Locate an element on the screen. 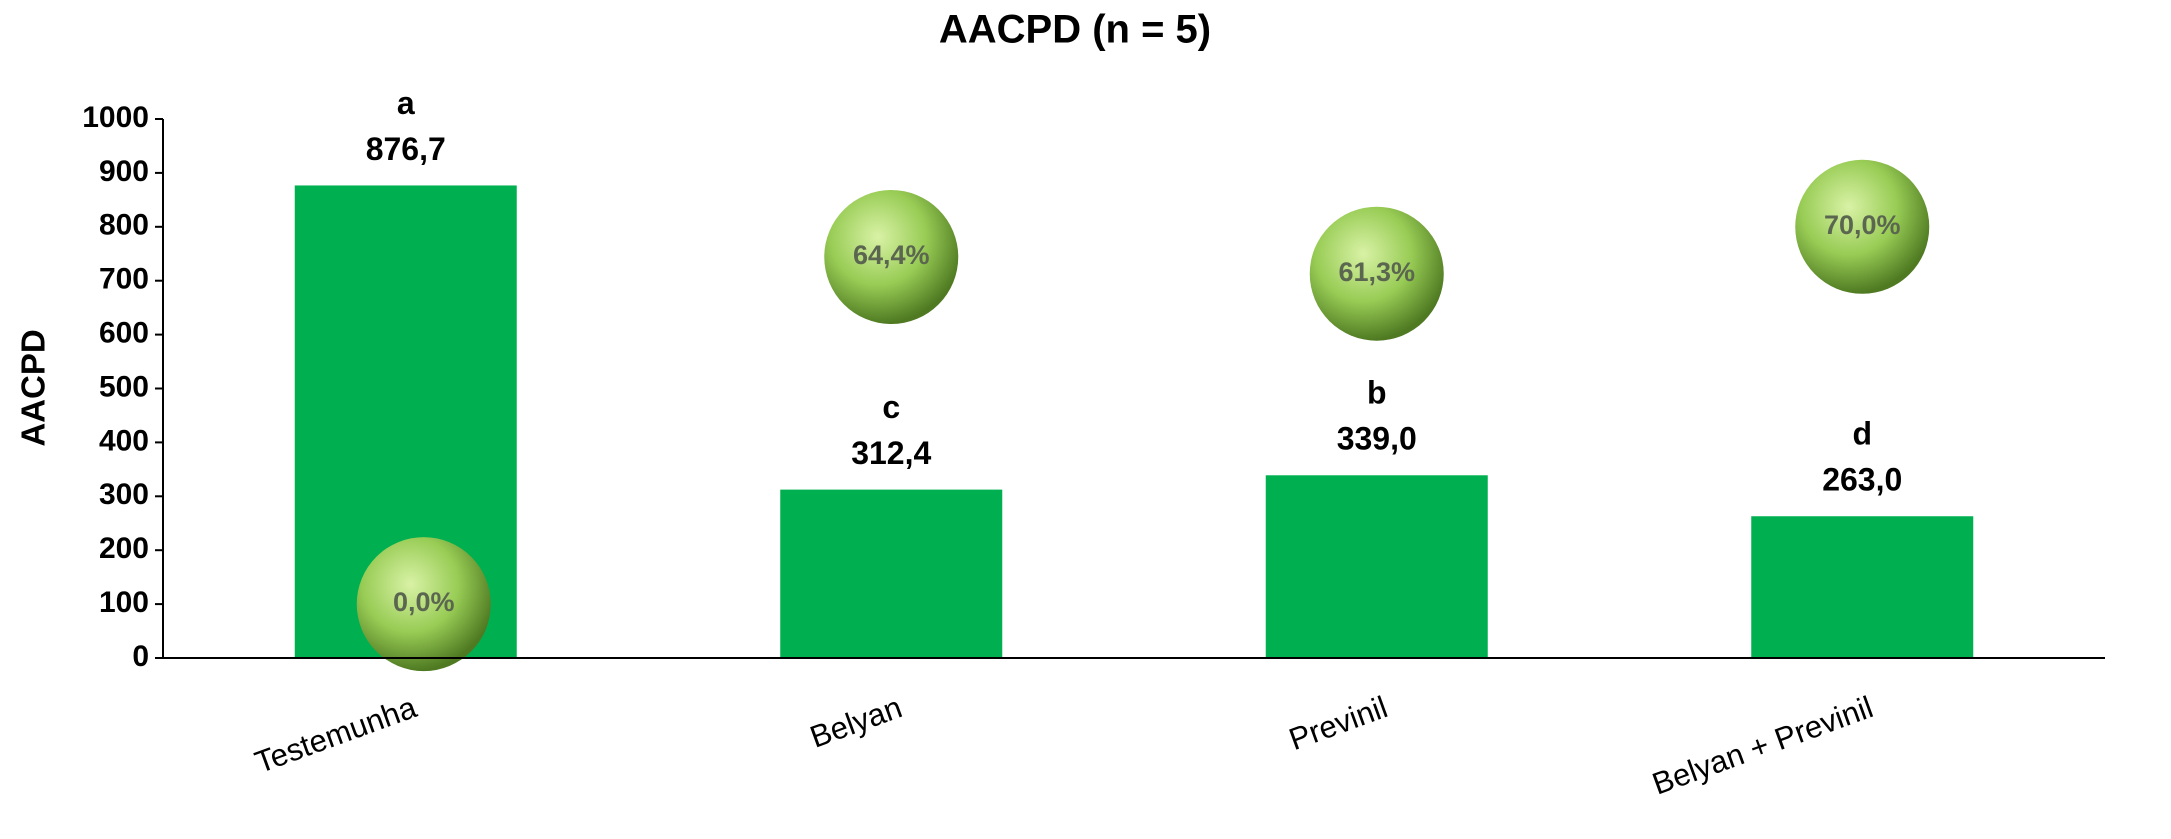 This screenshot has height=839, width=2171. y-tick-label: 900 is located at coordinates (124, 171).